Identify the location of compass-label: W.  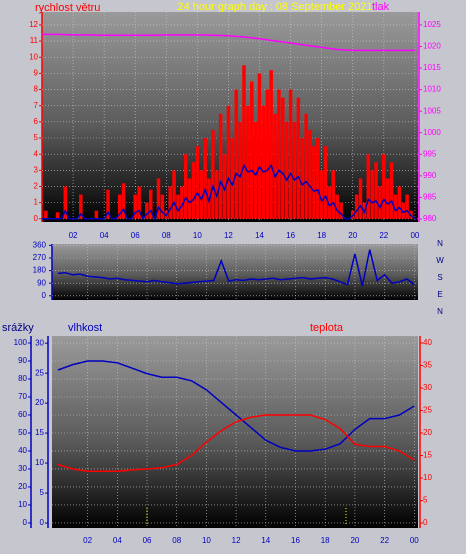
(440, 260).